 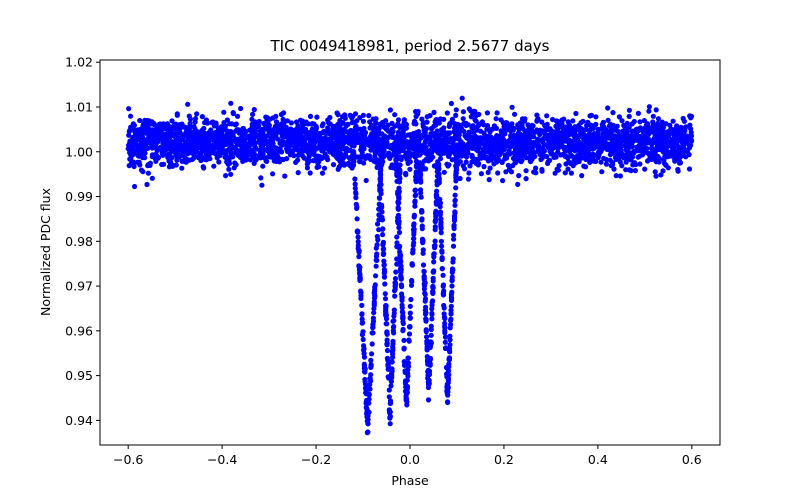 I want to click on x-tick-label: 0.2, so click(x=504, y=459).